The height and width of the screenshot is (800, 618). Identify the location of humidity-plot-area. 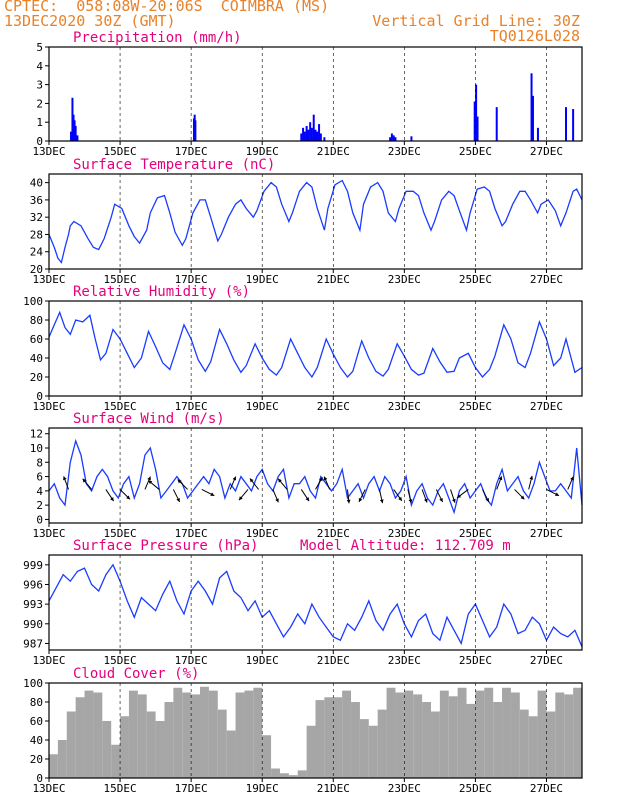
(315, 348).